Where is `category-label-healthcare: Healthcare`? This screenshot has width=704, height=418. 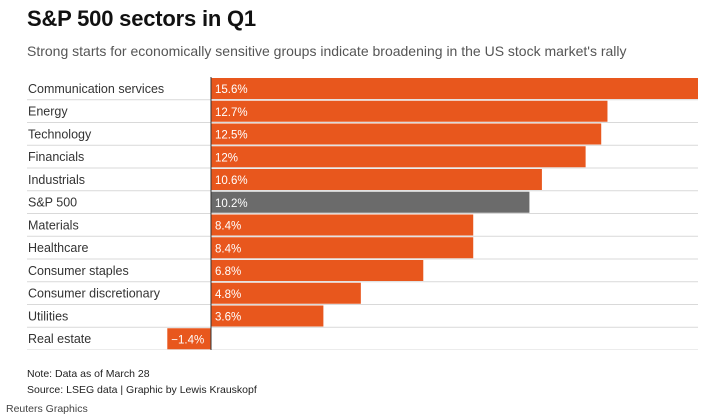
category-label-healthcare: Healthcare is located at coordinates (58, 248).